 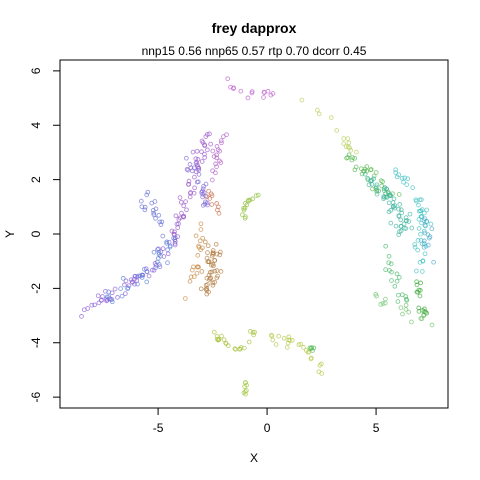 I want to click on chart-title: frey dapprox, so click(x=254, y=28).